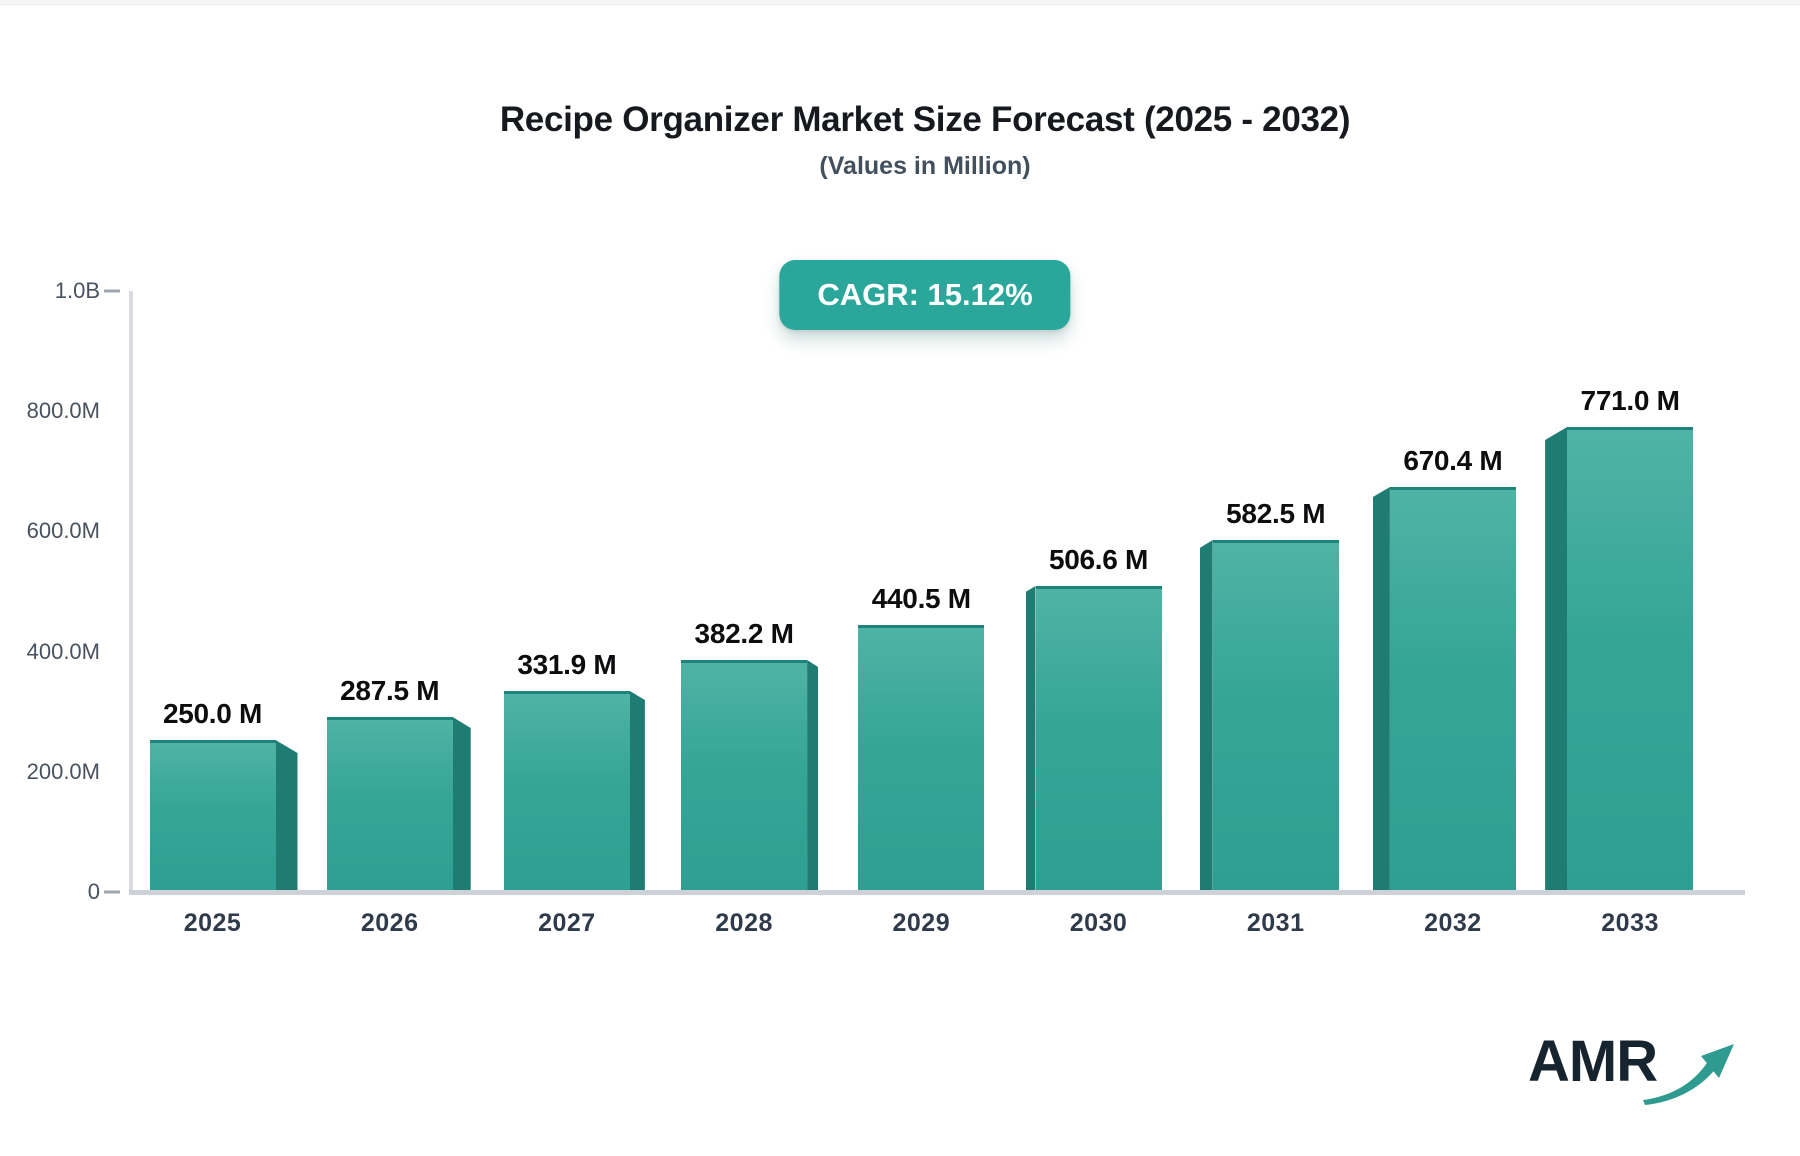 This screenshot has width=1800, height=1156. Describe the element at coordinates (567, 664) in the screenshot. I see `bar-value-label: 331.9 M` at that location.